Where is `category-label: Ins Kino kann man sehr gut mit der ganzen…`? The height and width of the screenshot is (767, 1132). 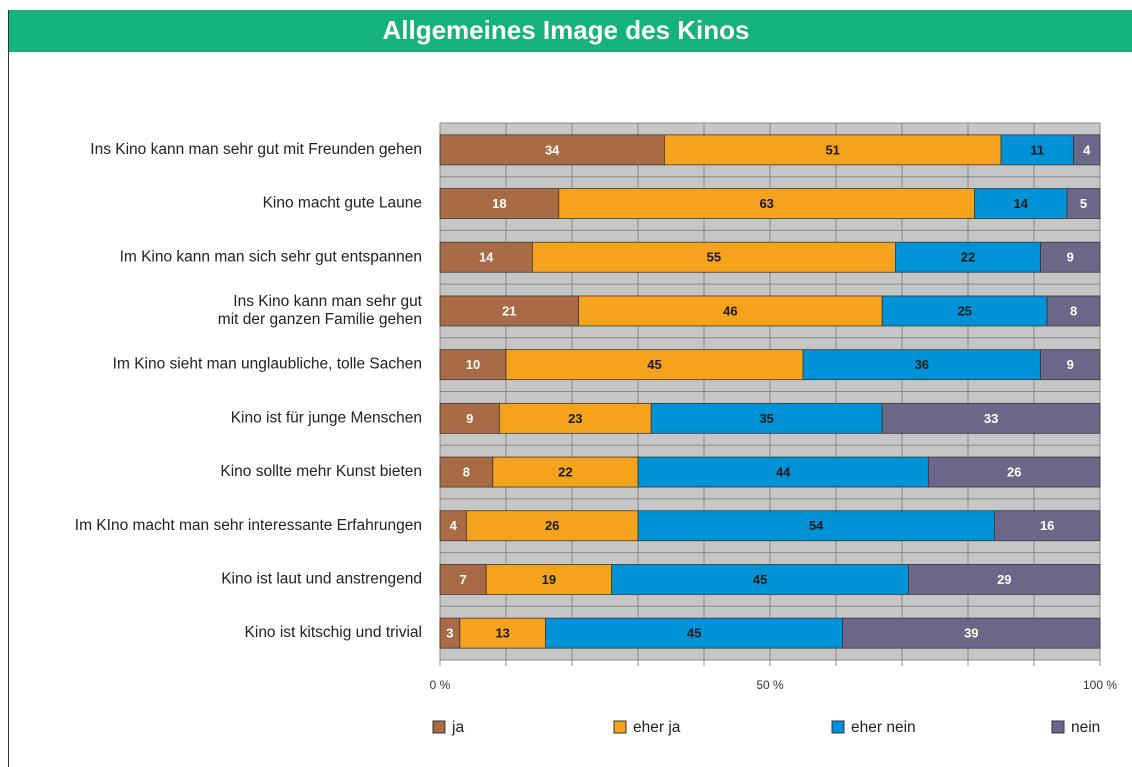 category-label: Ins Kino kann man sehr gut mit der ganzen… is located at coordinates (320, 310).